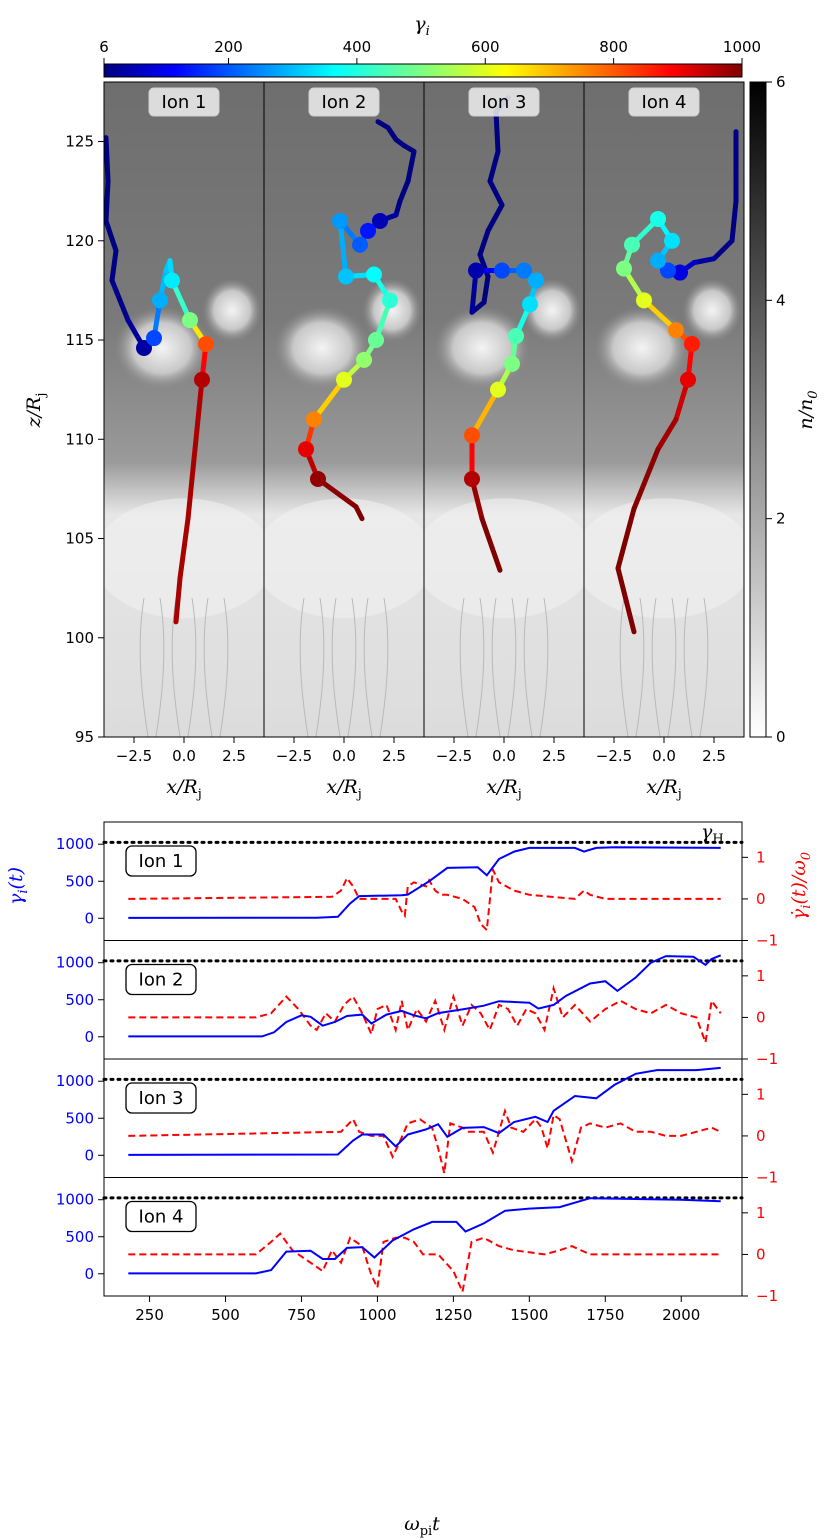 Image resolution: width=830 pixels, height=1539 pixels. I want to click on time-xtick-label: 500, so click(225, 1315).